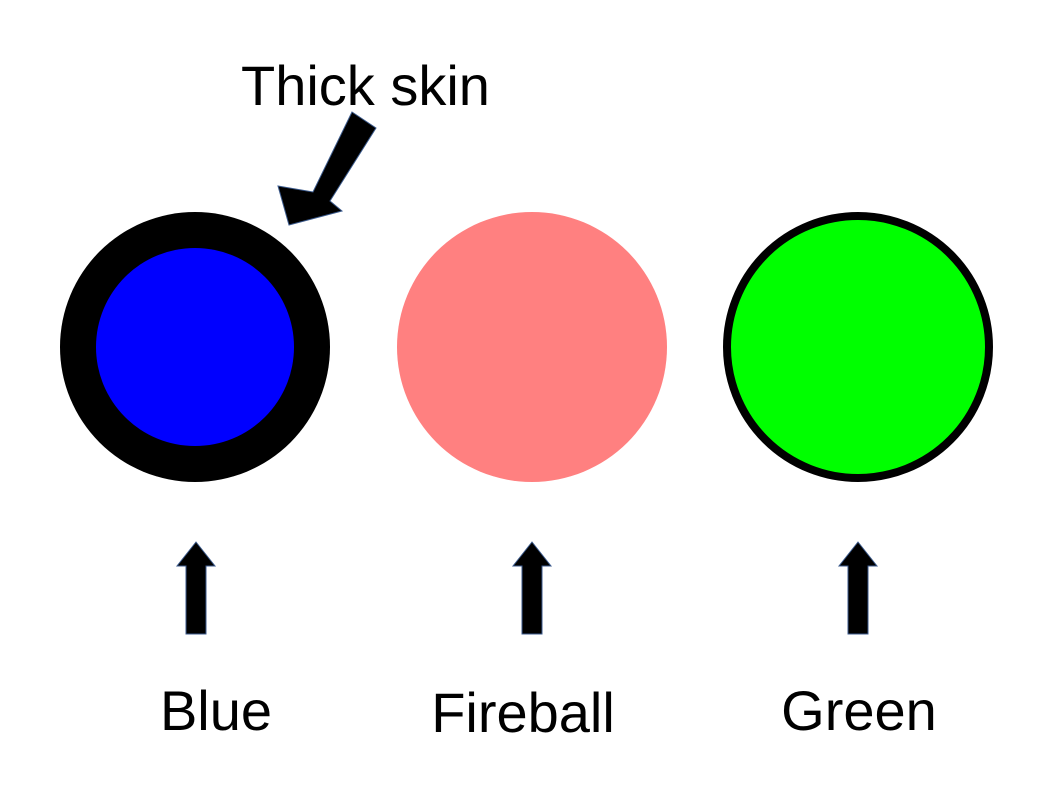 Image resolution: width=1058 pixels, height=794 pixels. What do you see at coordinates (216, 710) in the screenshot?
I see `blue-label: Blue` at bounding box center [216, 710].